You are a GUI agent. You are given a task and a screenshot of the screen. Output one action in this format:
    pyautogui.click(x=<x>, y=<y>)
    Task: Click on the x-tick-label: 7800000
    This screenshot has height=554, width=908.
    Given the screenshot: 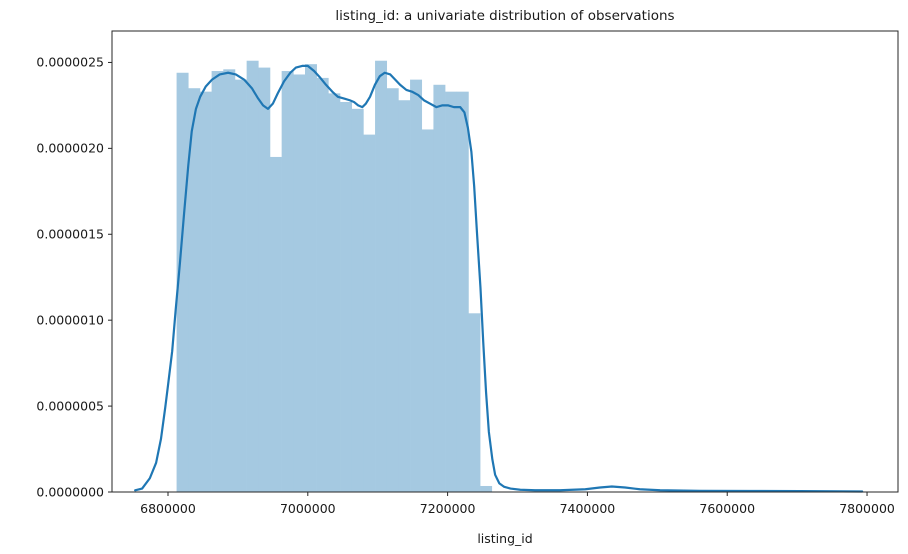 What is the action you would take?
    pyautogui.click(x=867, y=508)
    